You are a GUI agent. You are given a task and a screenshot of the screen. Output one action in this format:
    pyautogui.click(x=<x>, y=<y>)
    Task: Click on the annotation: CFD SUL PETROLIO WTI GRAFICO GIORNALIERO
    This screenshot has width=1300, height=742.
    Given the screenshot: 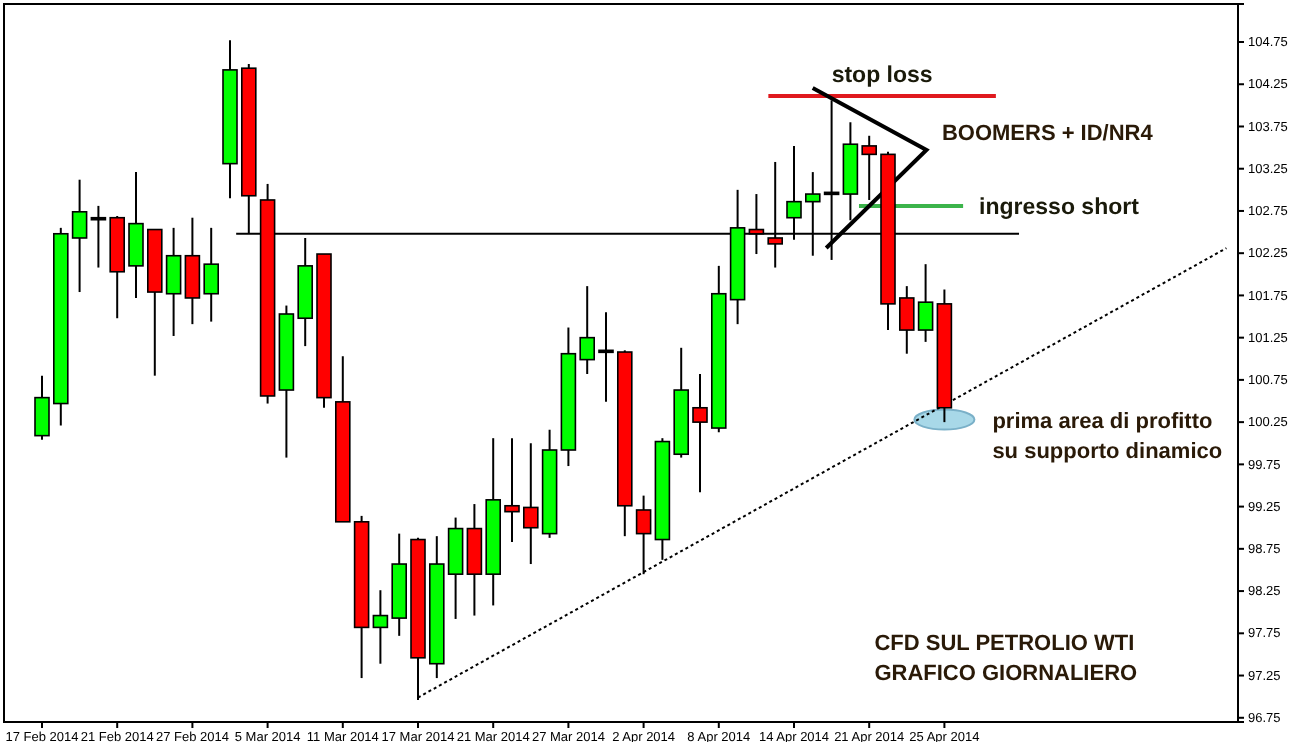 What is the action you would take?
    pyautogui.click(x=1006, y=659)
    